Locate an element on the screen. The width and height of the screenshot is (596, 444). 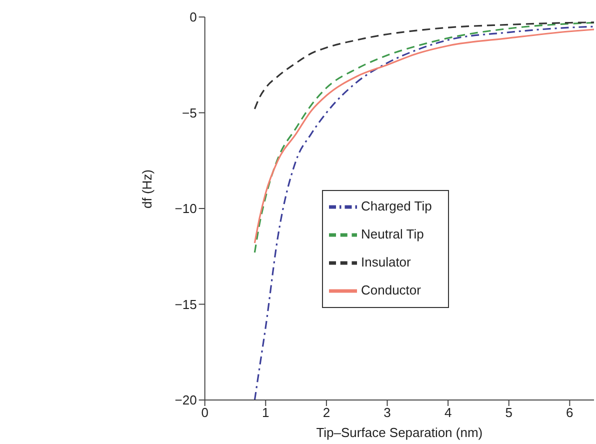
y-tick-label: −15 is located at coordinates (185, 304).